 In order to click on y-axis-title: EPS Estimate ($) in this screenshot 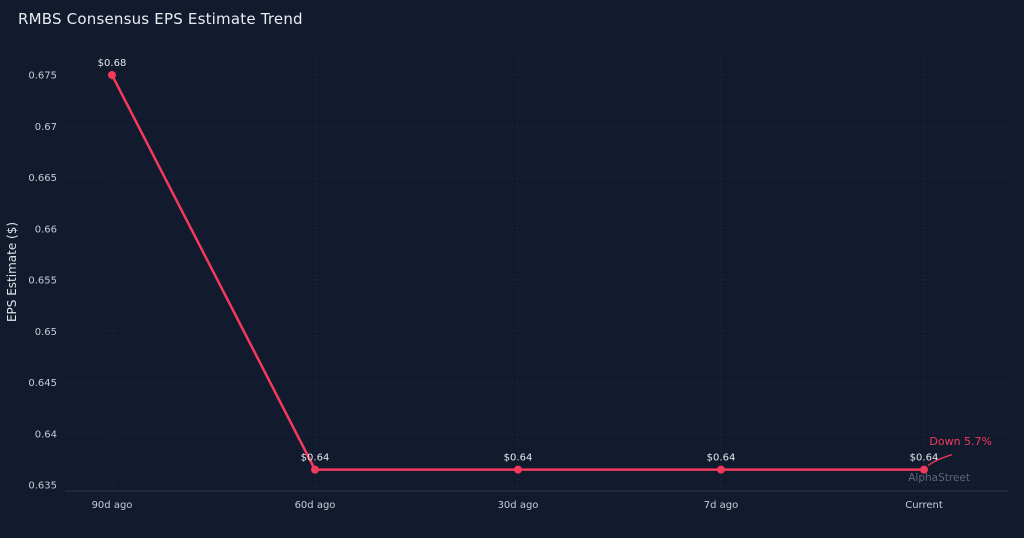, I will do `click(12, 272)`.